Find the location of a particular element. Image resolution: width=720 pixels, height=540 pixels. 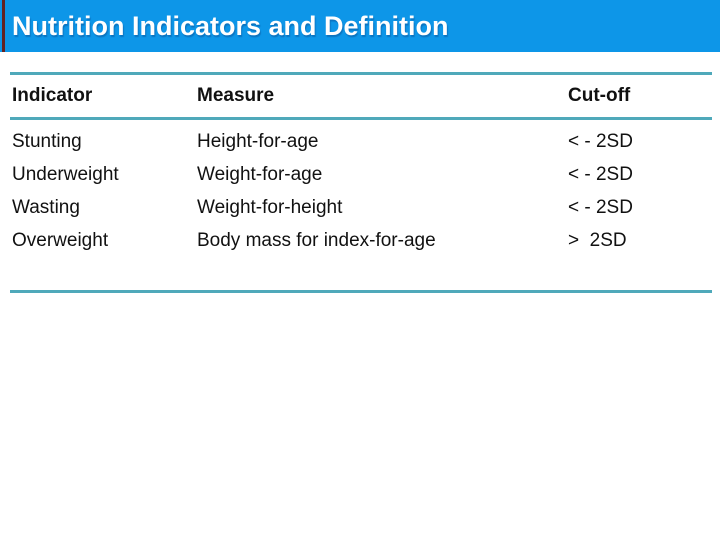

column-header-cutoff: Cut-off is located at coordinates (599, 95).